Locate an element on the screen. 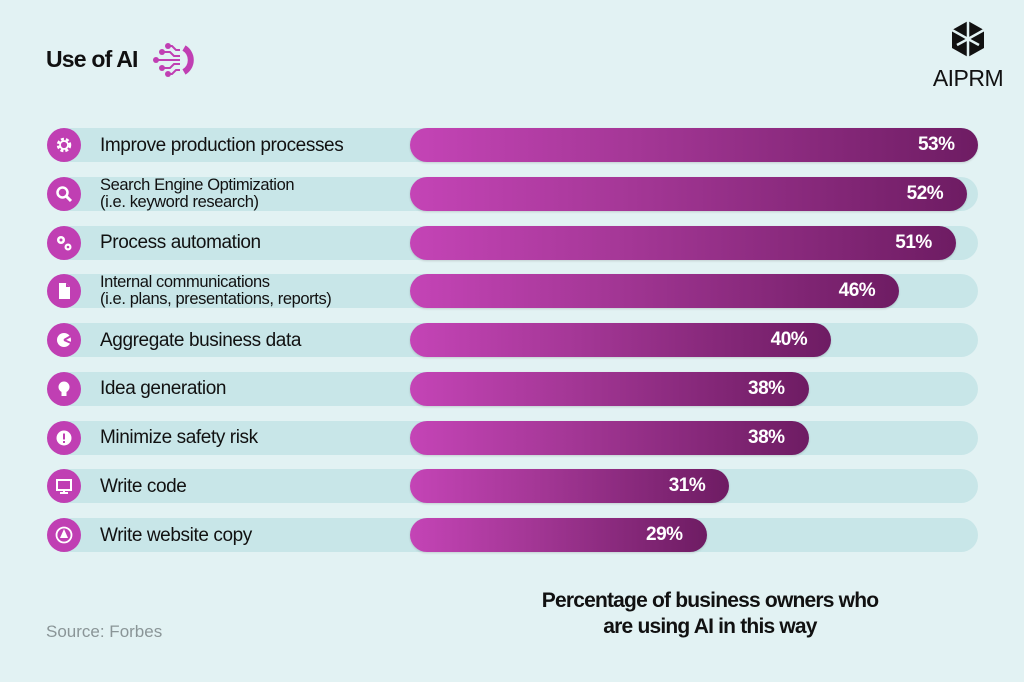 The height and width of the screenshot is (682, 1024). category-line-2: (i.e. keyword research) is located at coordinates (179, 201).